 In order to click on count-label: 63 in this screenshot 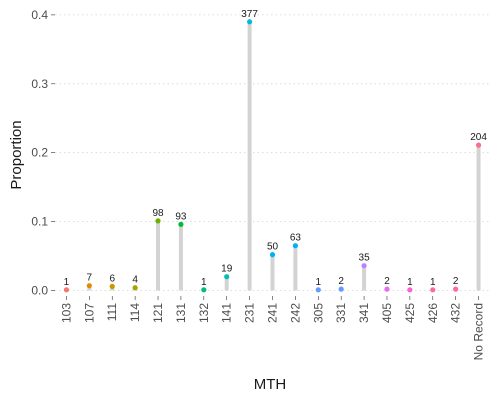, I will do `click(296, 238)`.